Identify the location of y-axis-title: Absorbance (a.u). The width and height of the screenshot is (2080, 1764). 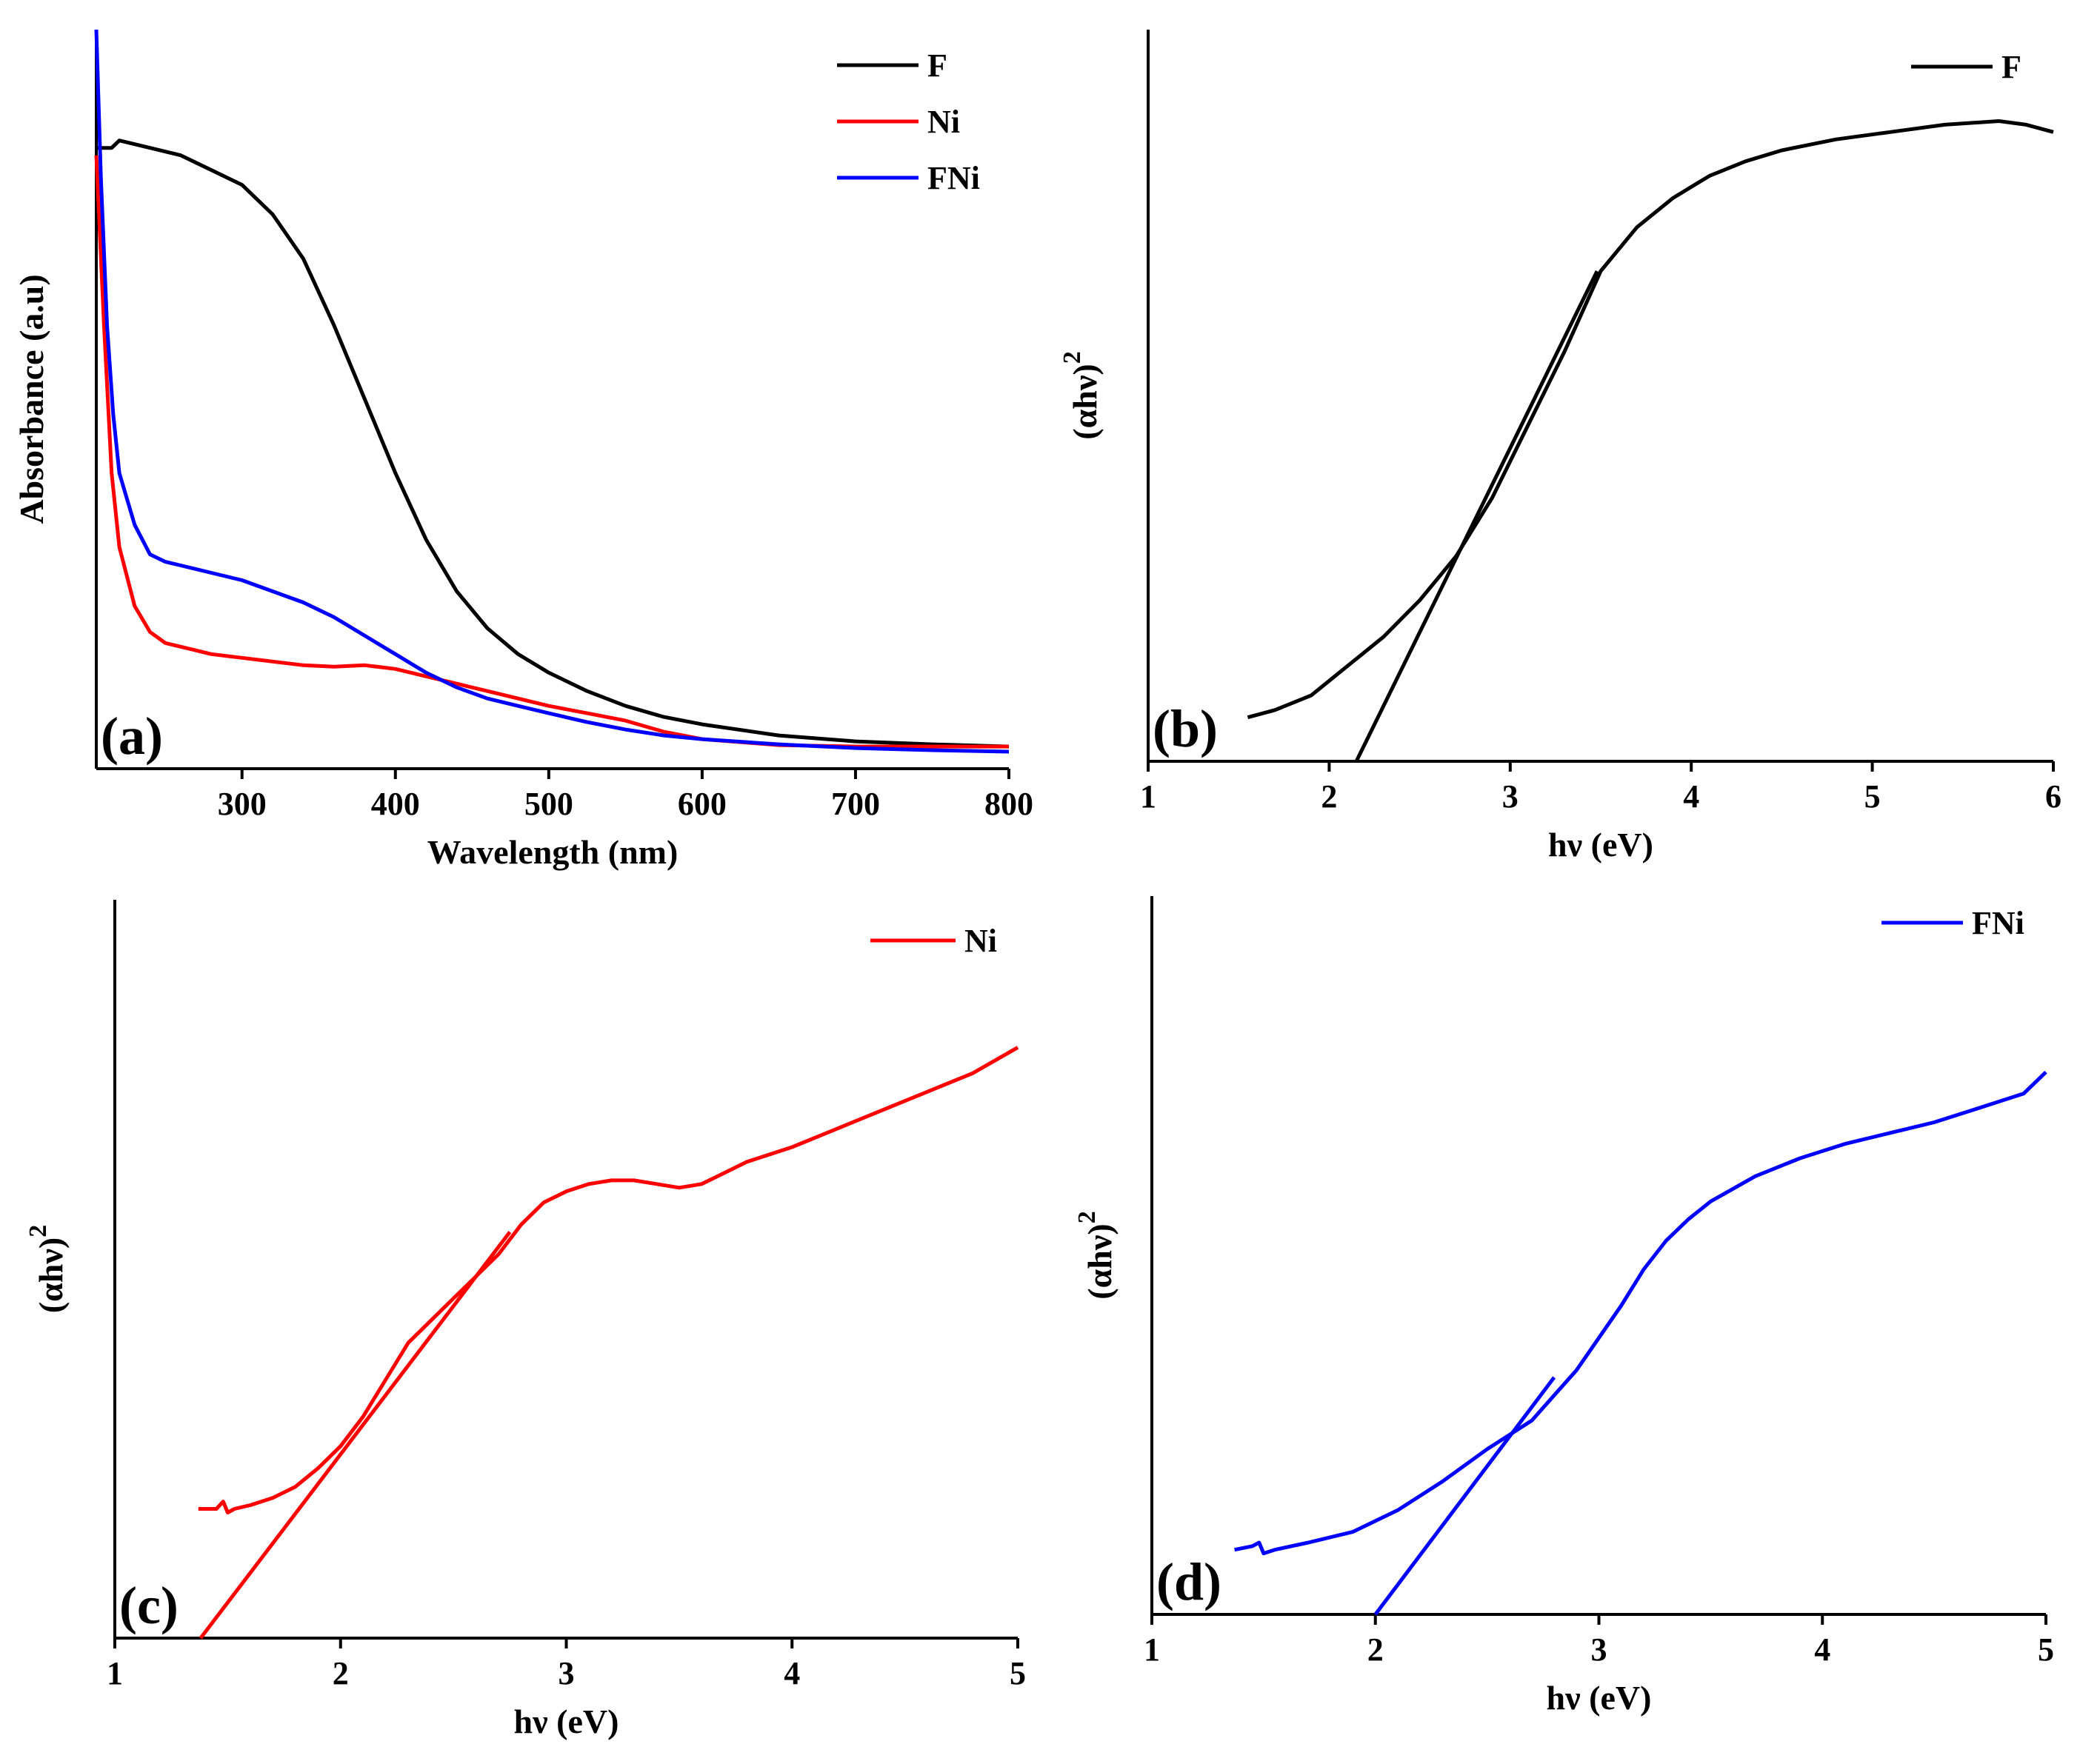
(32, 399).